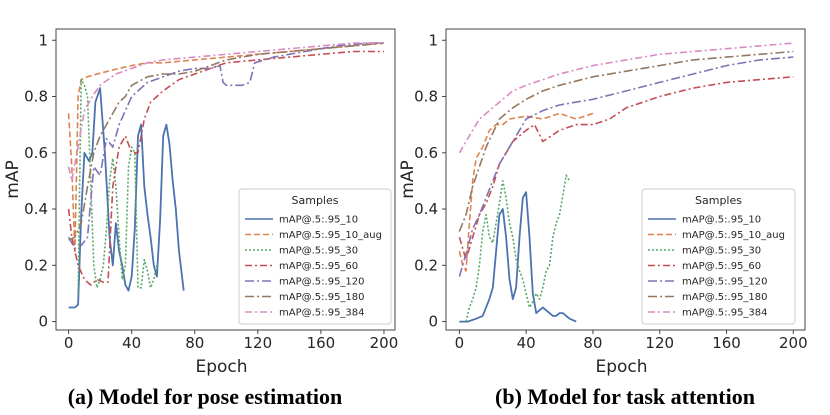 This screenshot has height=415, width=830. What do you see at coordinates (625, 396) in the screenshot?
I see `figure-caption: (b) Model for task attention` at bounding box center [625, 396].